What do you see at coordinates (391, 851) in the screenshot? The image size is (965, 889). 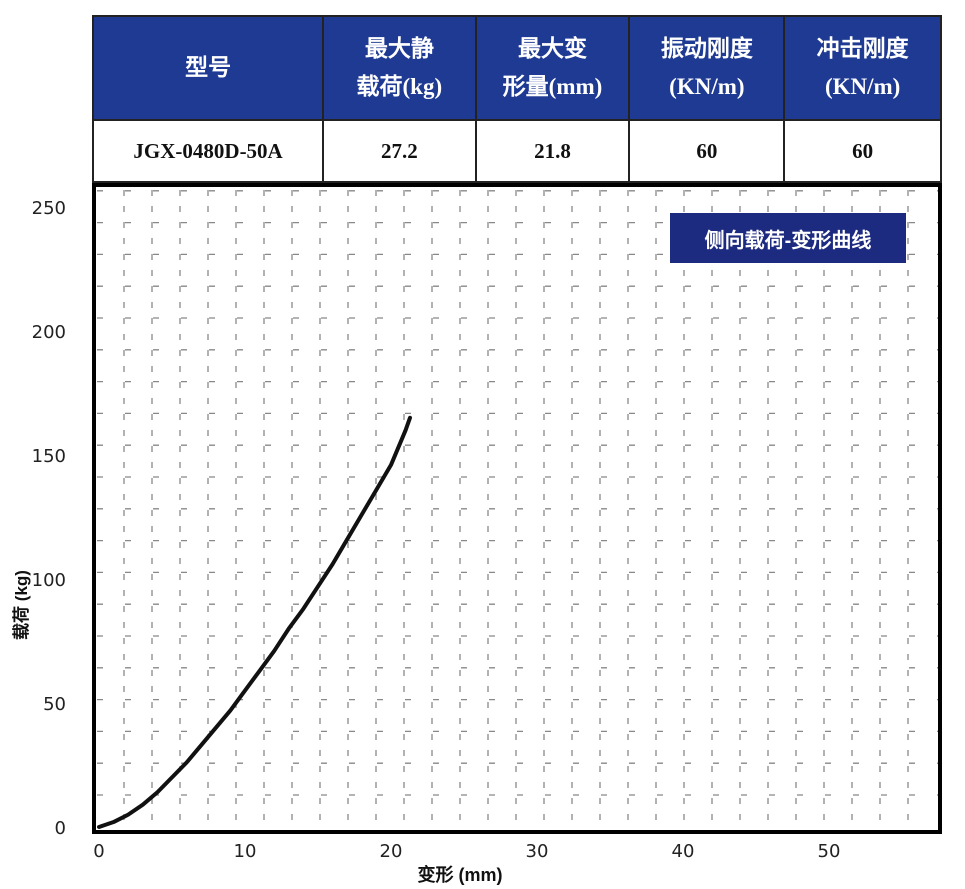 I see `x-tick-label: 20` at bounding box center [391, 851].